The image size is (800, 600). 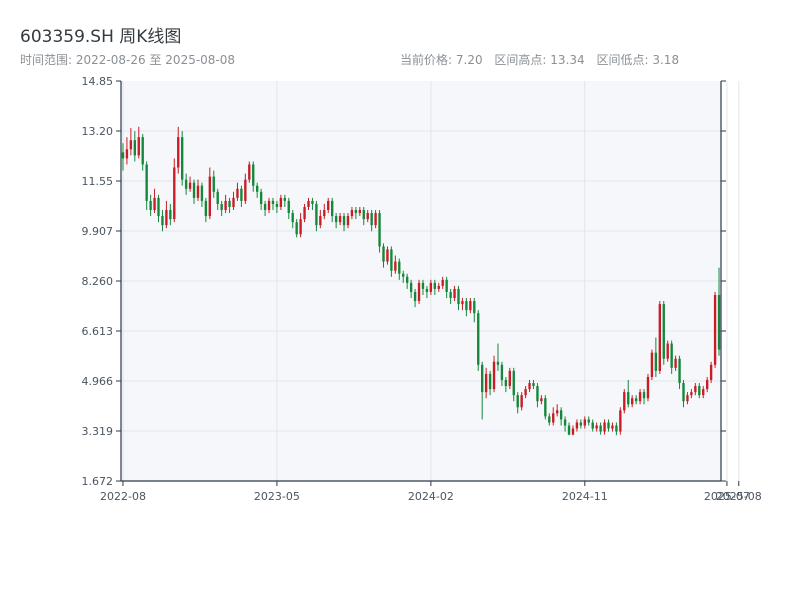 What do you see at coordinates (200, 60) in the screenshot?
I see `date-range-end: 2025-08-08` at bounding box center [200, 60].